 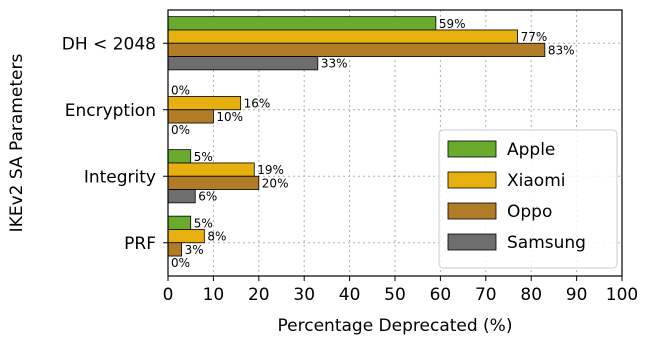 What do you see at coordinates (207, 197) in the screenshot?
I see `data-label-samsung: 6%` at bounding box center [207, 197].